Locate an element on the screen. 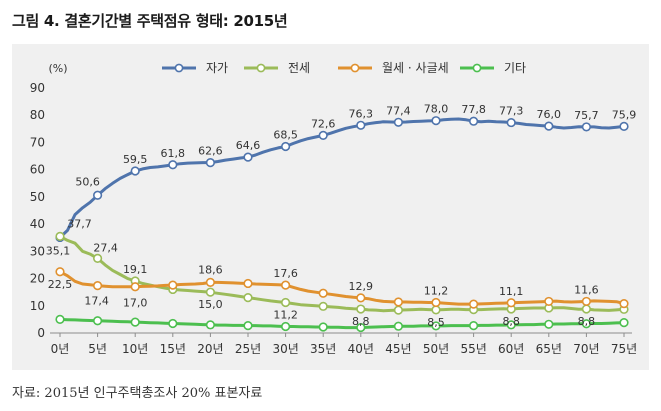 The width and height of the screenshot is (661, 411). x-tick-label: 65년 is located at coordinates (549, 349).